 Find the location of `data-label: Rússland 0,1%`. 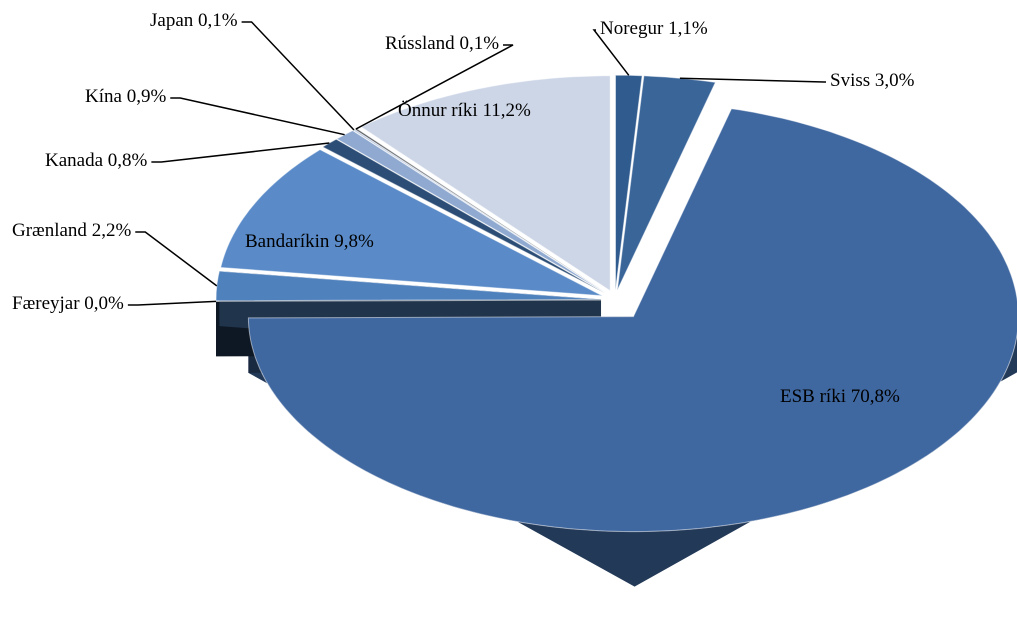

data-label: Rússland 0,1% is located at coordinates (442, 43).